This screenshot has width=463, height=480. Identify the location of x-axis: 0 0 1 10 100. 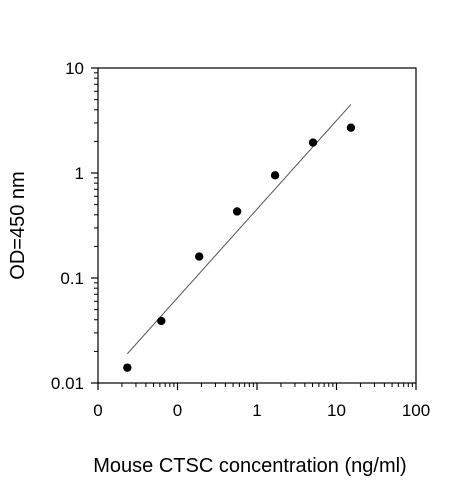
(261, 401).